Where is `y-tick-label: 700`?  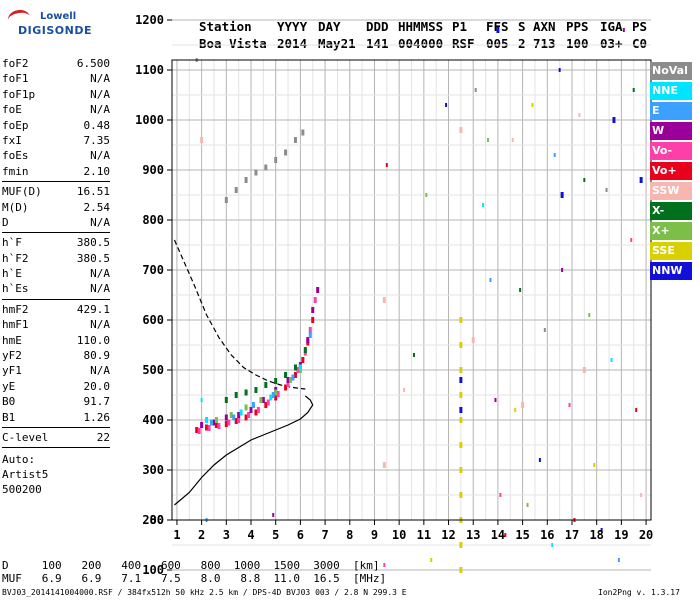
y-tick-label: 700 is located at coordinates (153, 270).